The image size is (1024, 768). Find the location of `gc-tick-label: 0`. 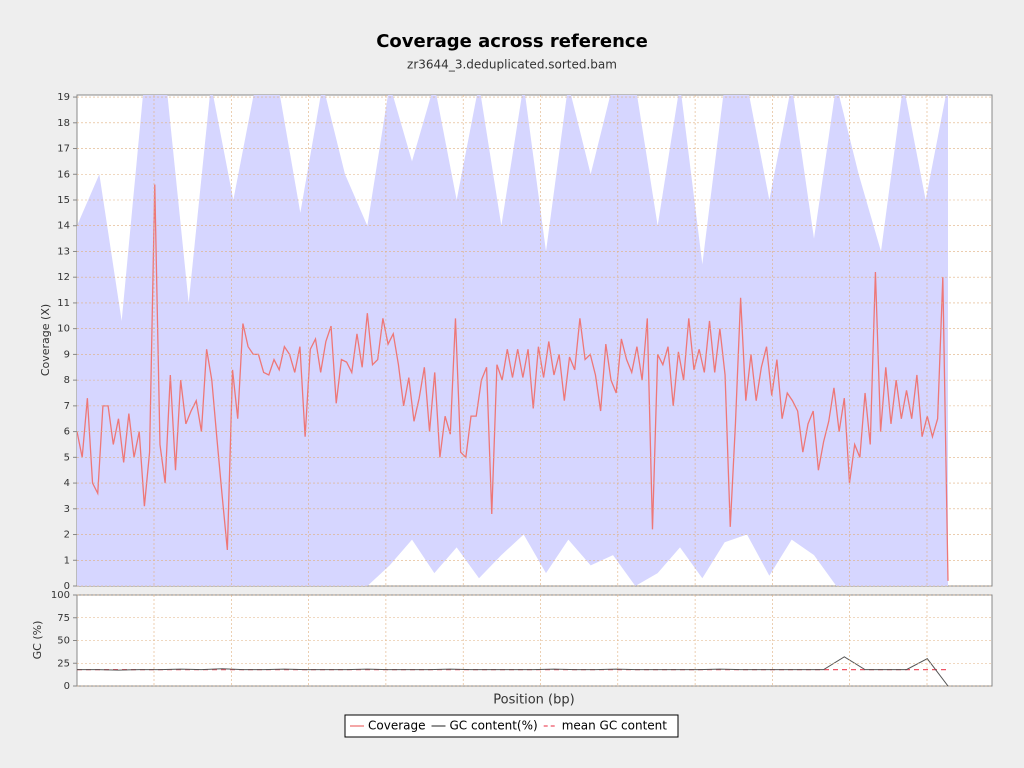

gc-tick-label: 0 is located at coordinates (67, 686).